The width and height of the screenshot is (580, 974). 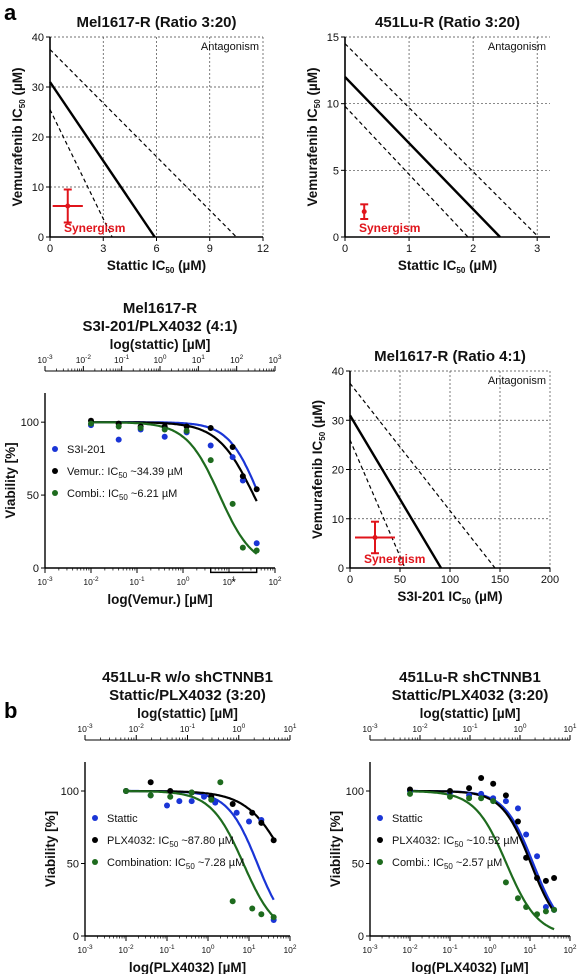 I want to click on additivity-line, so click(x=422, y=157).